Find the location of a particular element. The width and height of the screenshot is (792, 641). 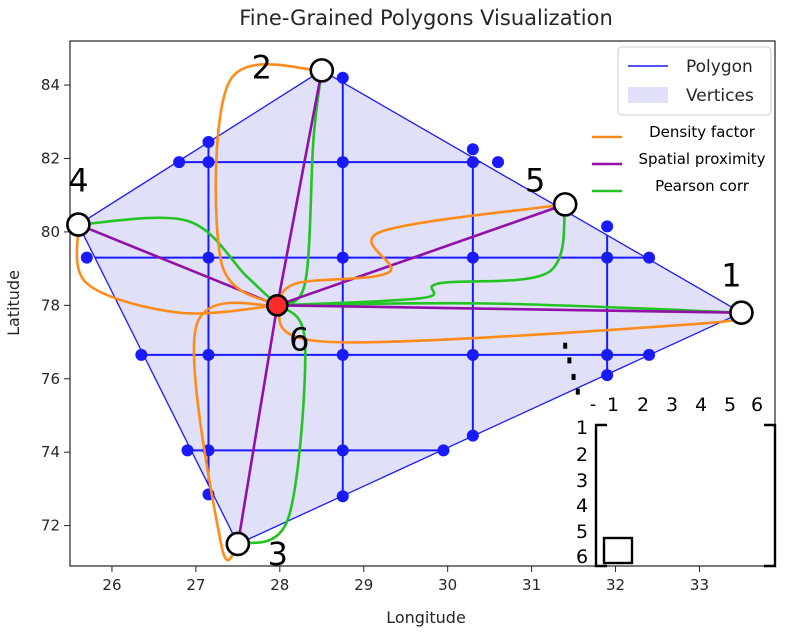

y-tick-label: 74 is located at coordinates (50, 452).